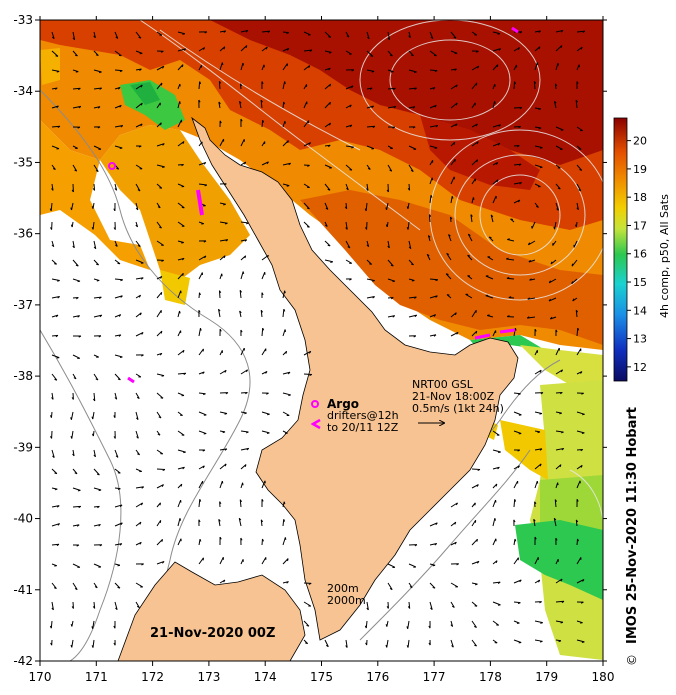 The height and width of the screenshot is (695, 676). What do you see at coordinates (211, 611) in the screenshot?
I see `south-island-land` at bounding box center [211, 611].